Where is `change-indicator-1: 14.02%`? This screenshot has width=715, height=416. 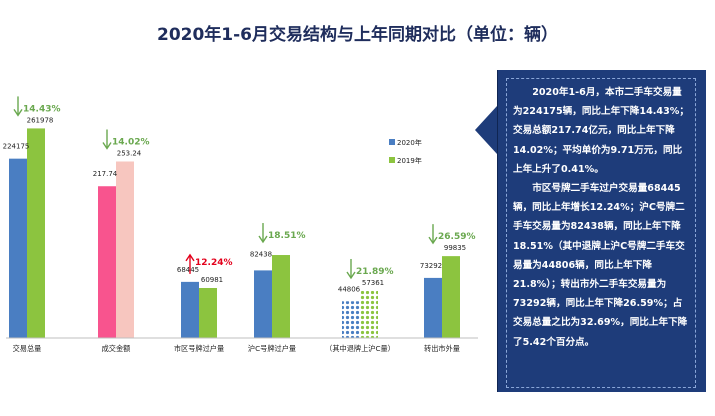 change-indicator-1: 14.02% is located at coordinates (126, 139).